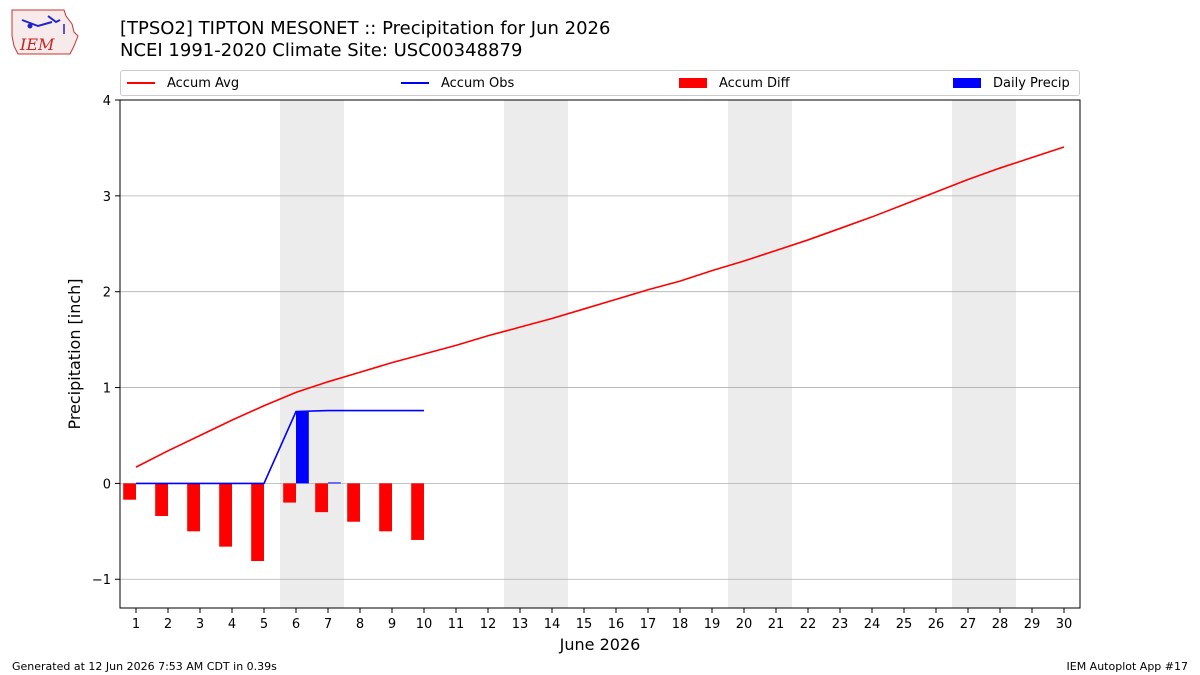 This screenshot has height=675, width=1200. What do you see at coordinates (37, 44) in the screenshot?
I see `logo-text: IEM` at bounding box center [37, 44].